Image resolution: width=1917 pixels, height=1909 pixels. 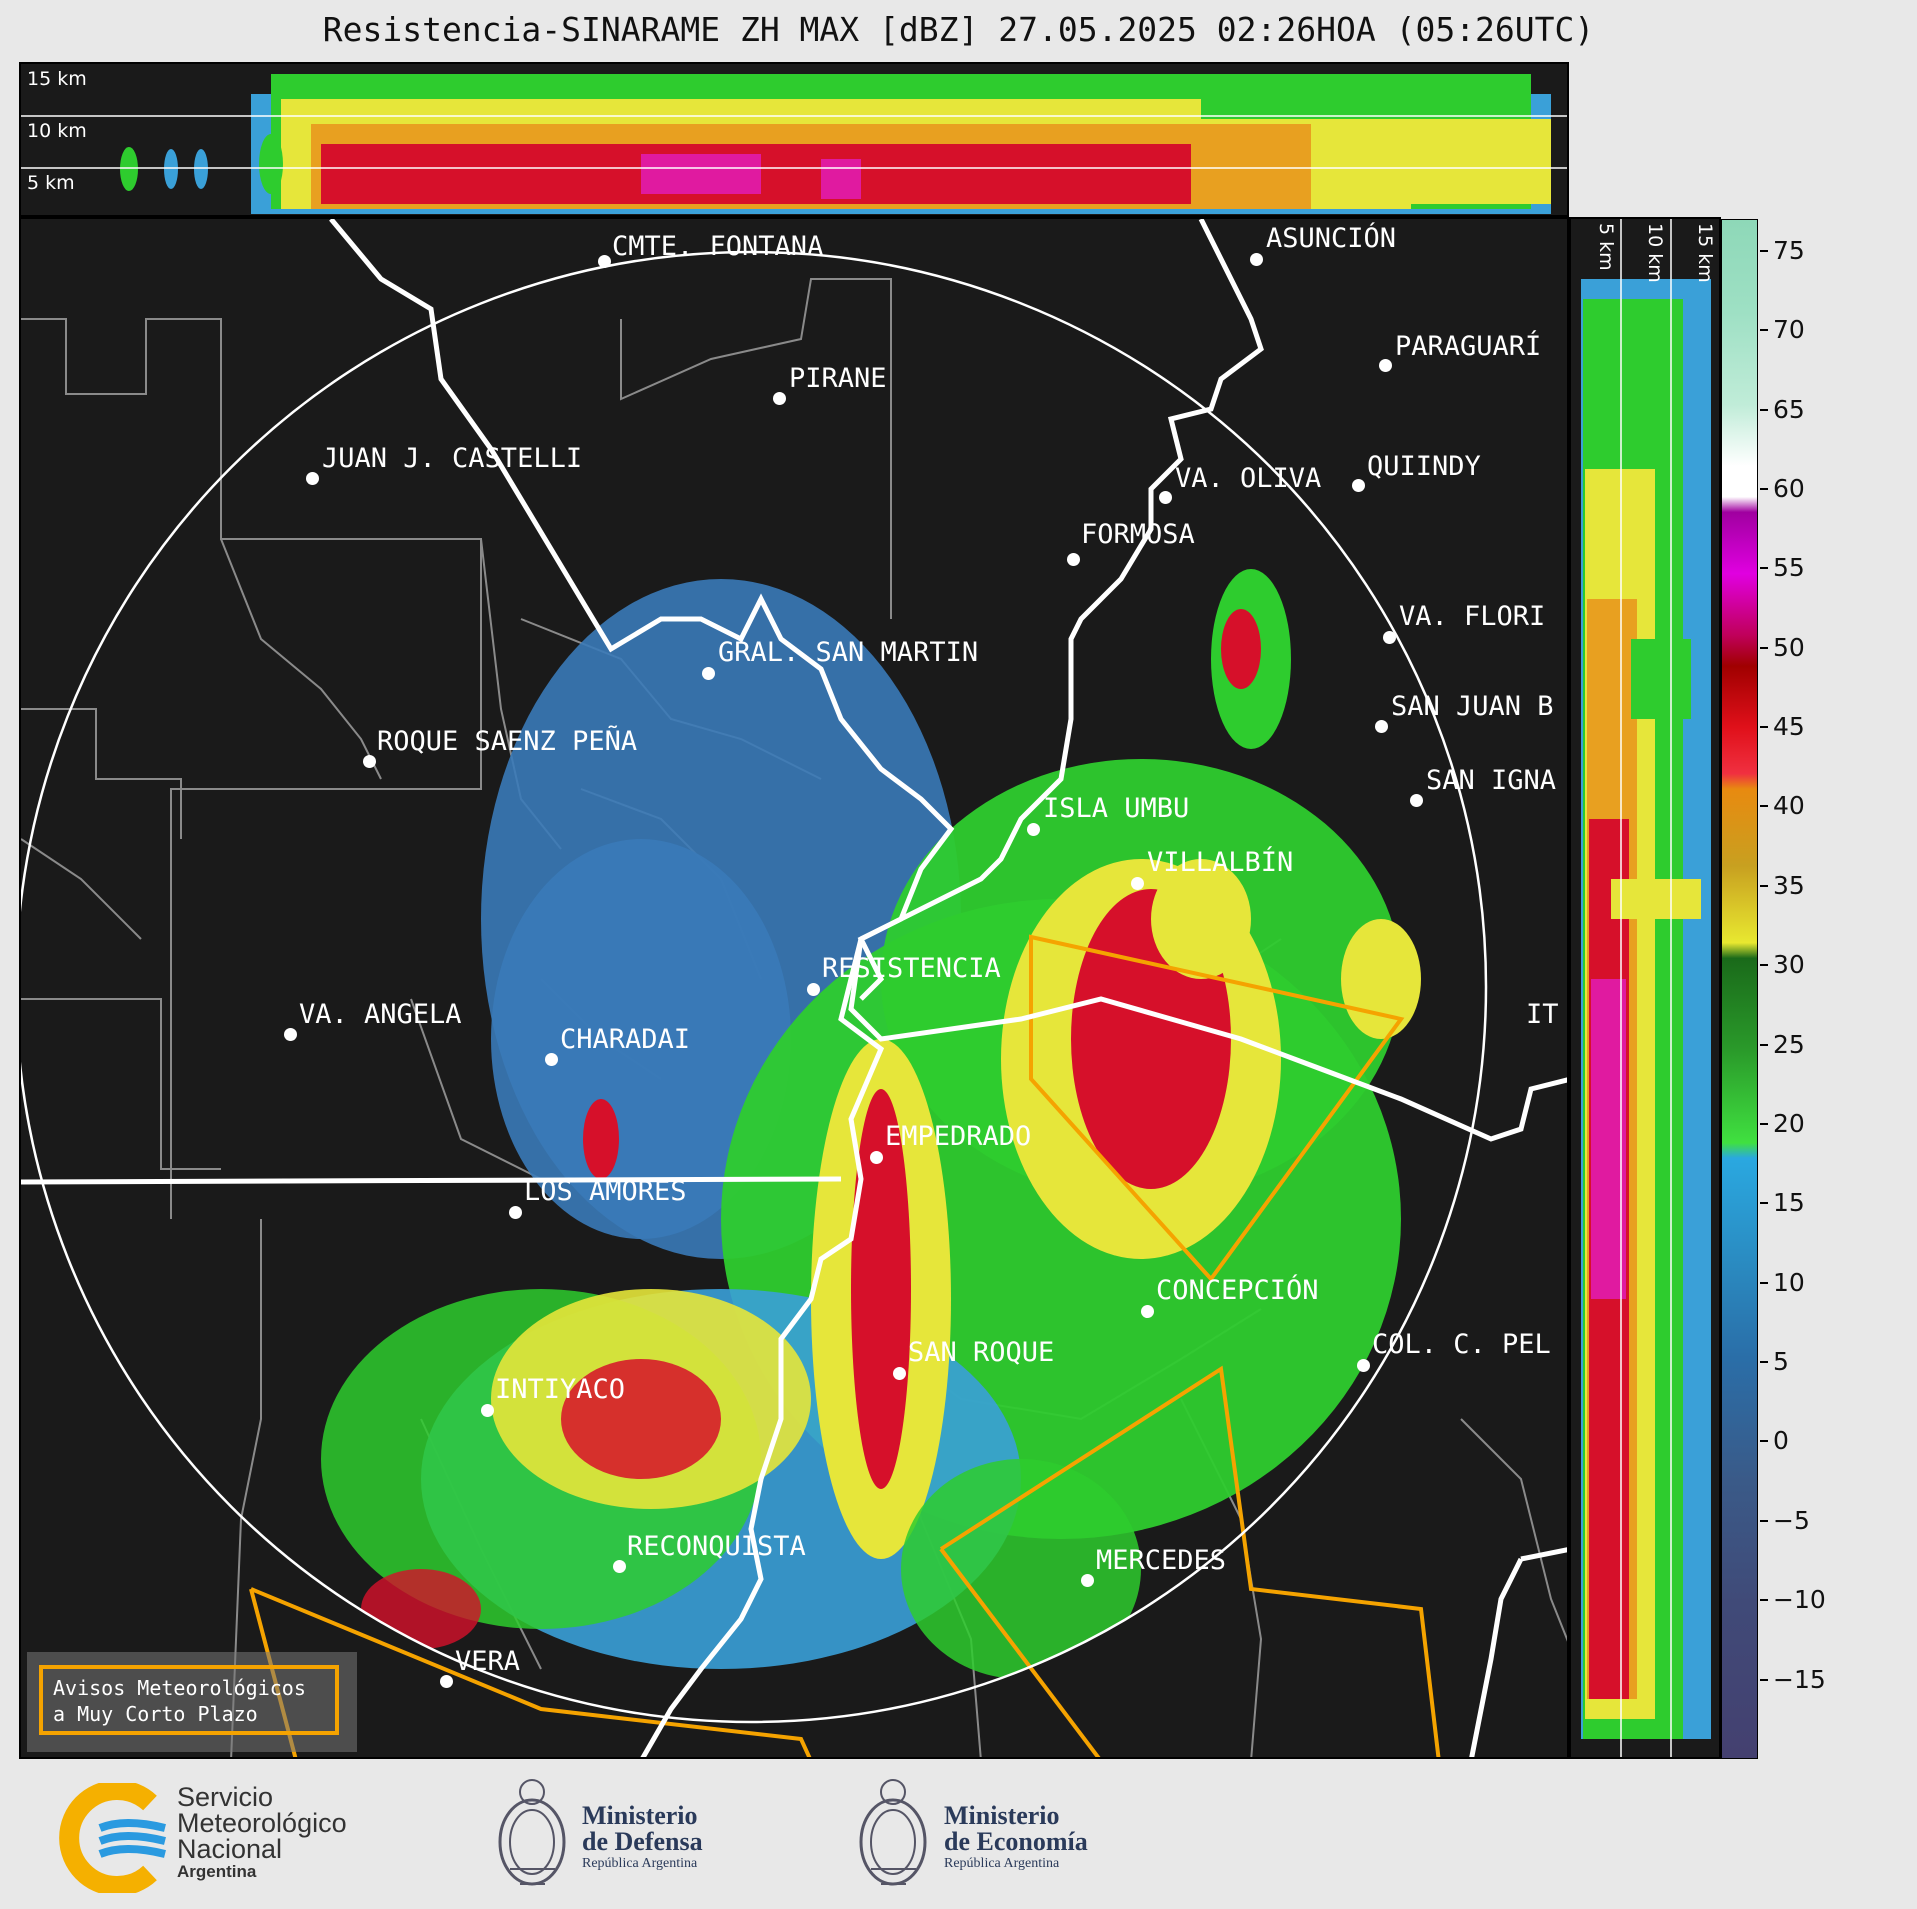 What do you see at coordinates (217, 1871) in the screenshot?
I see `smn-line-4: Argentina` at bounding box center [217, 1871].